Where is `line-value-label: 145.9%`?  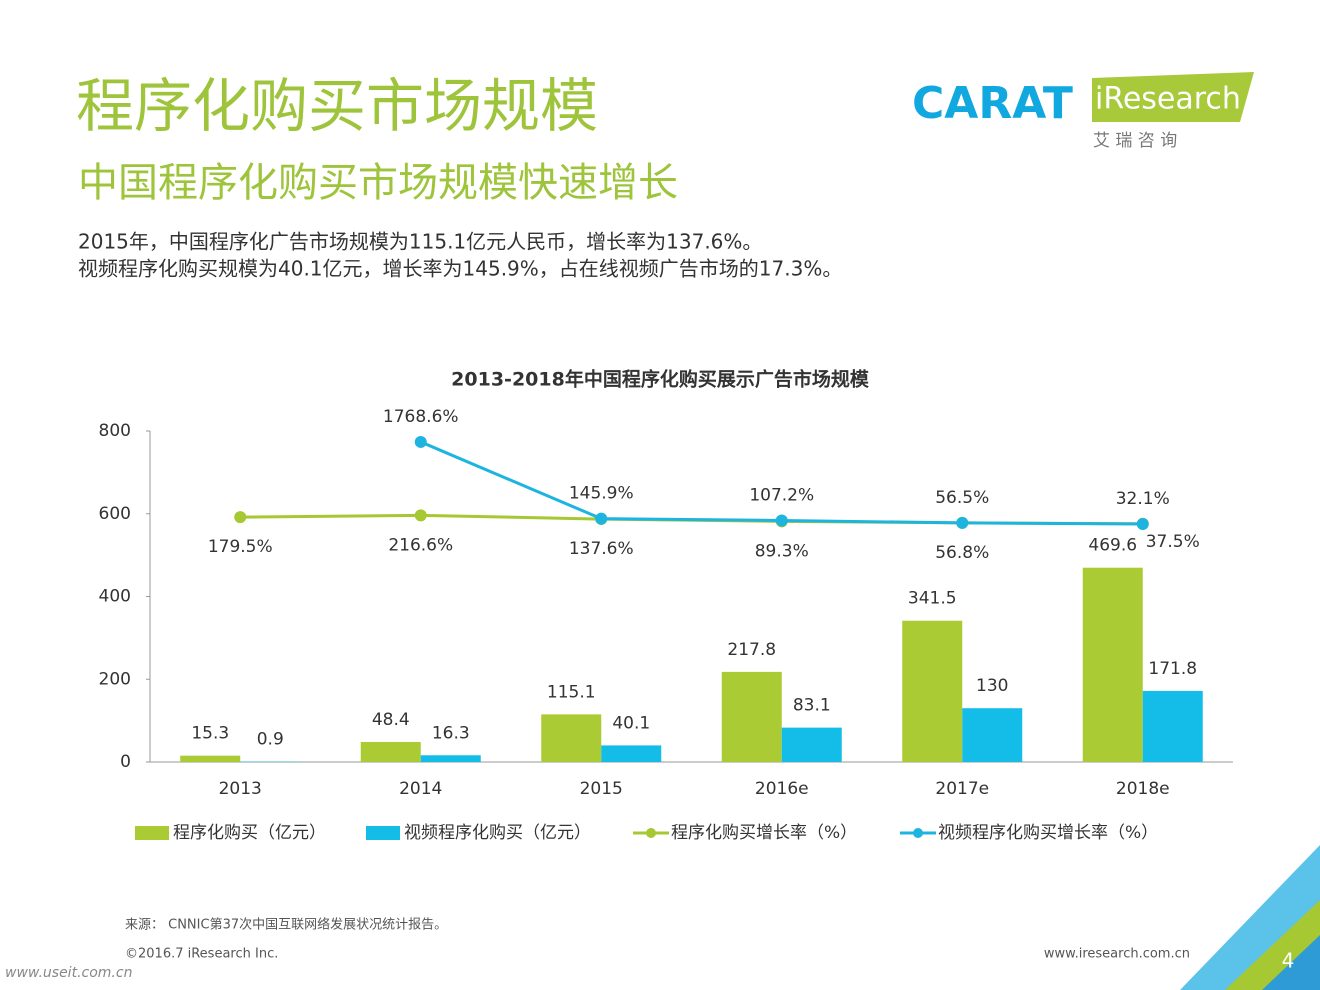
line-value-label: 145.9% is located at coordinates (601, 494).